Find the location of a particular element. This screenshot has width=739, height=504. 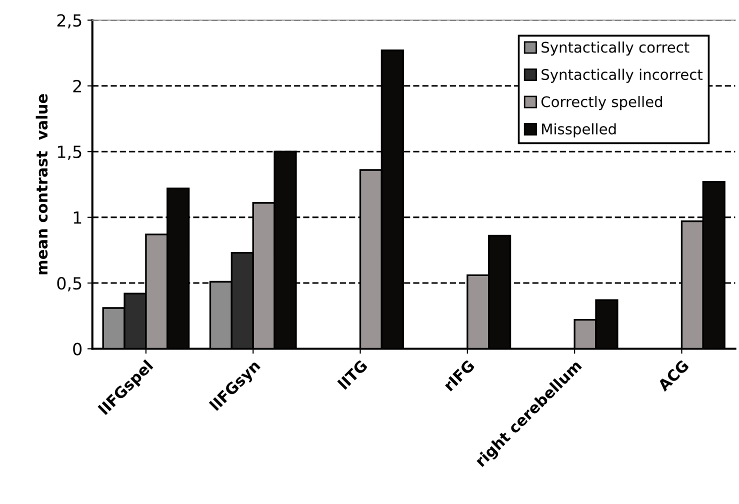

y-axis-title: mean contrast value is located at coordinates (42, 184).